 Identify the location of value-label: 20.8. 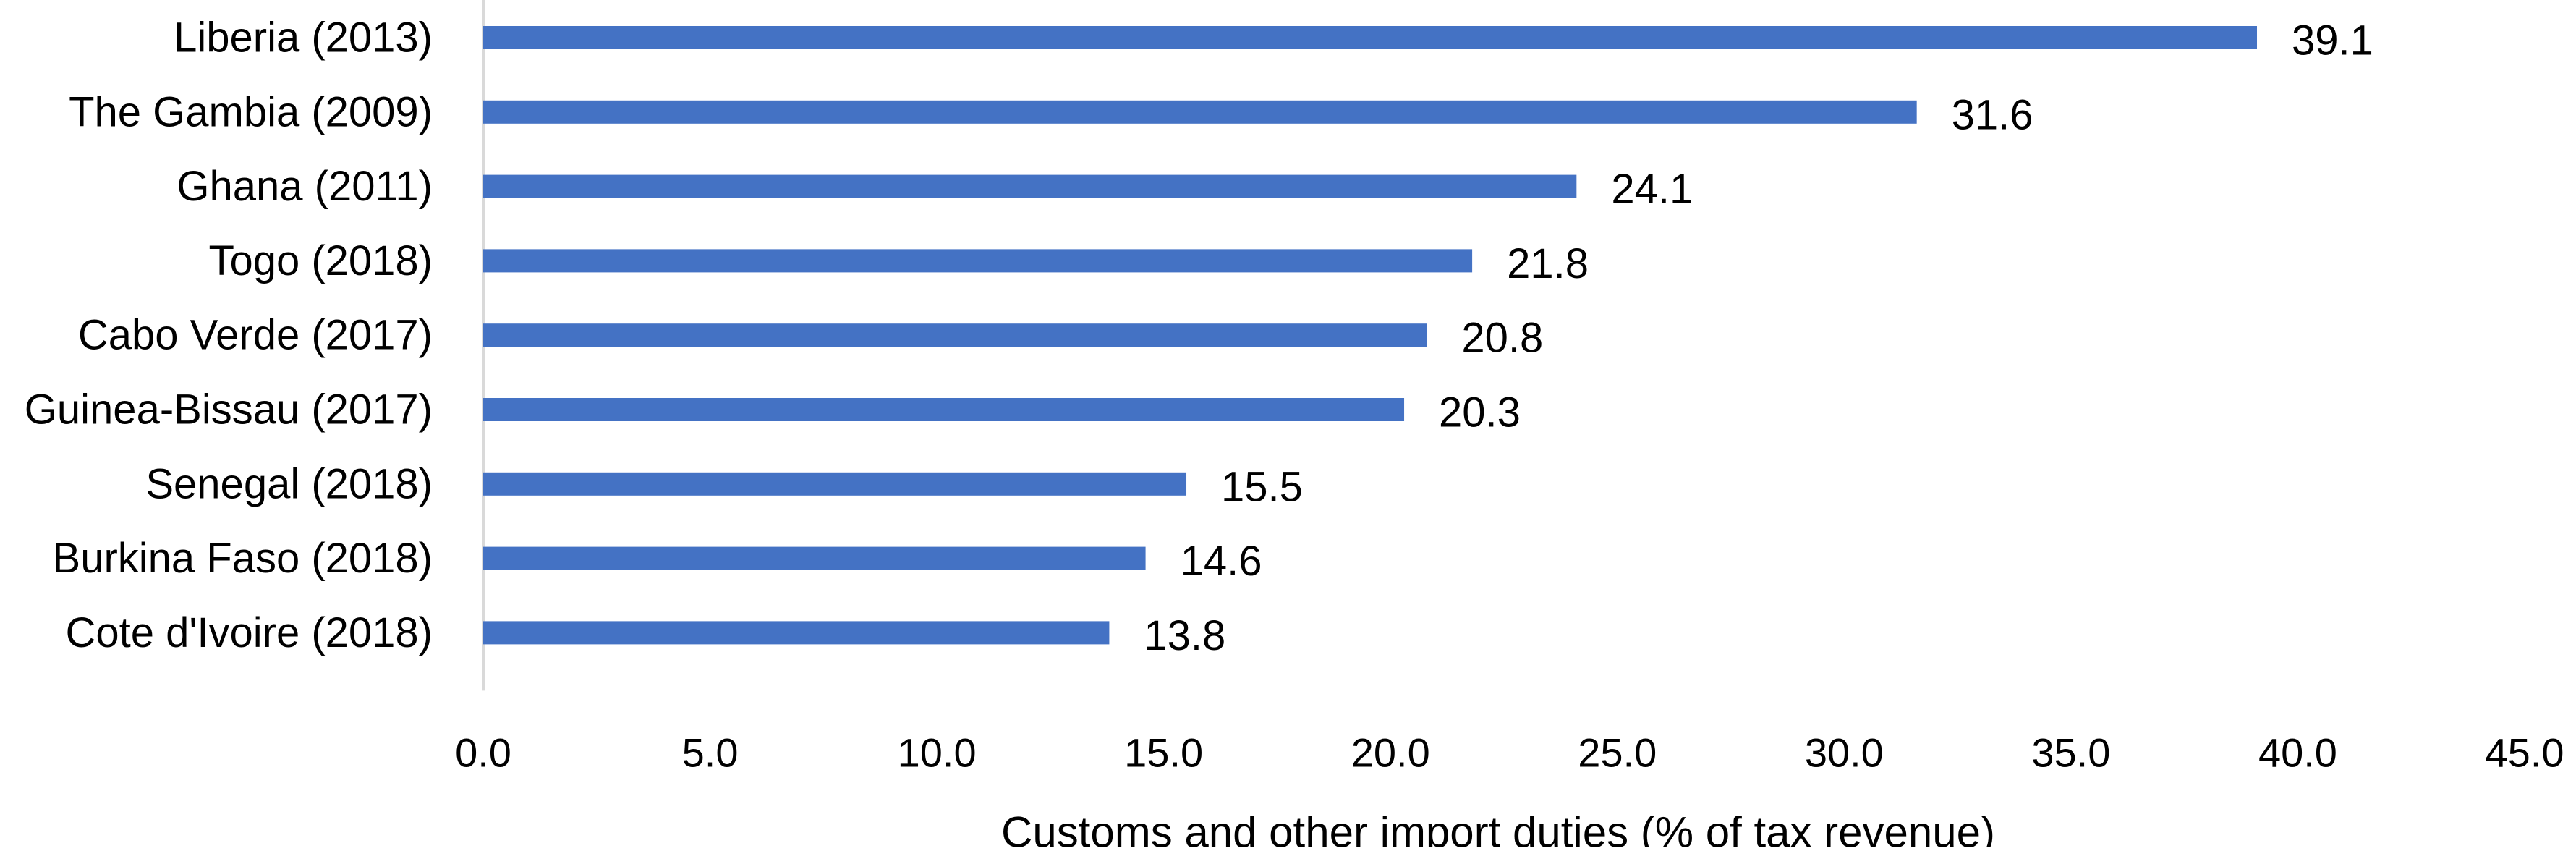
(1502, 338).